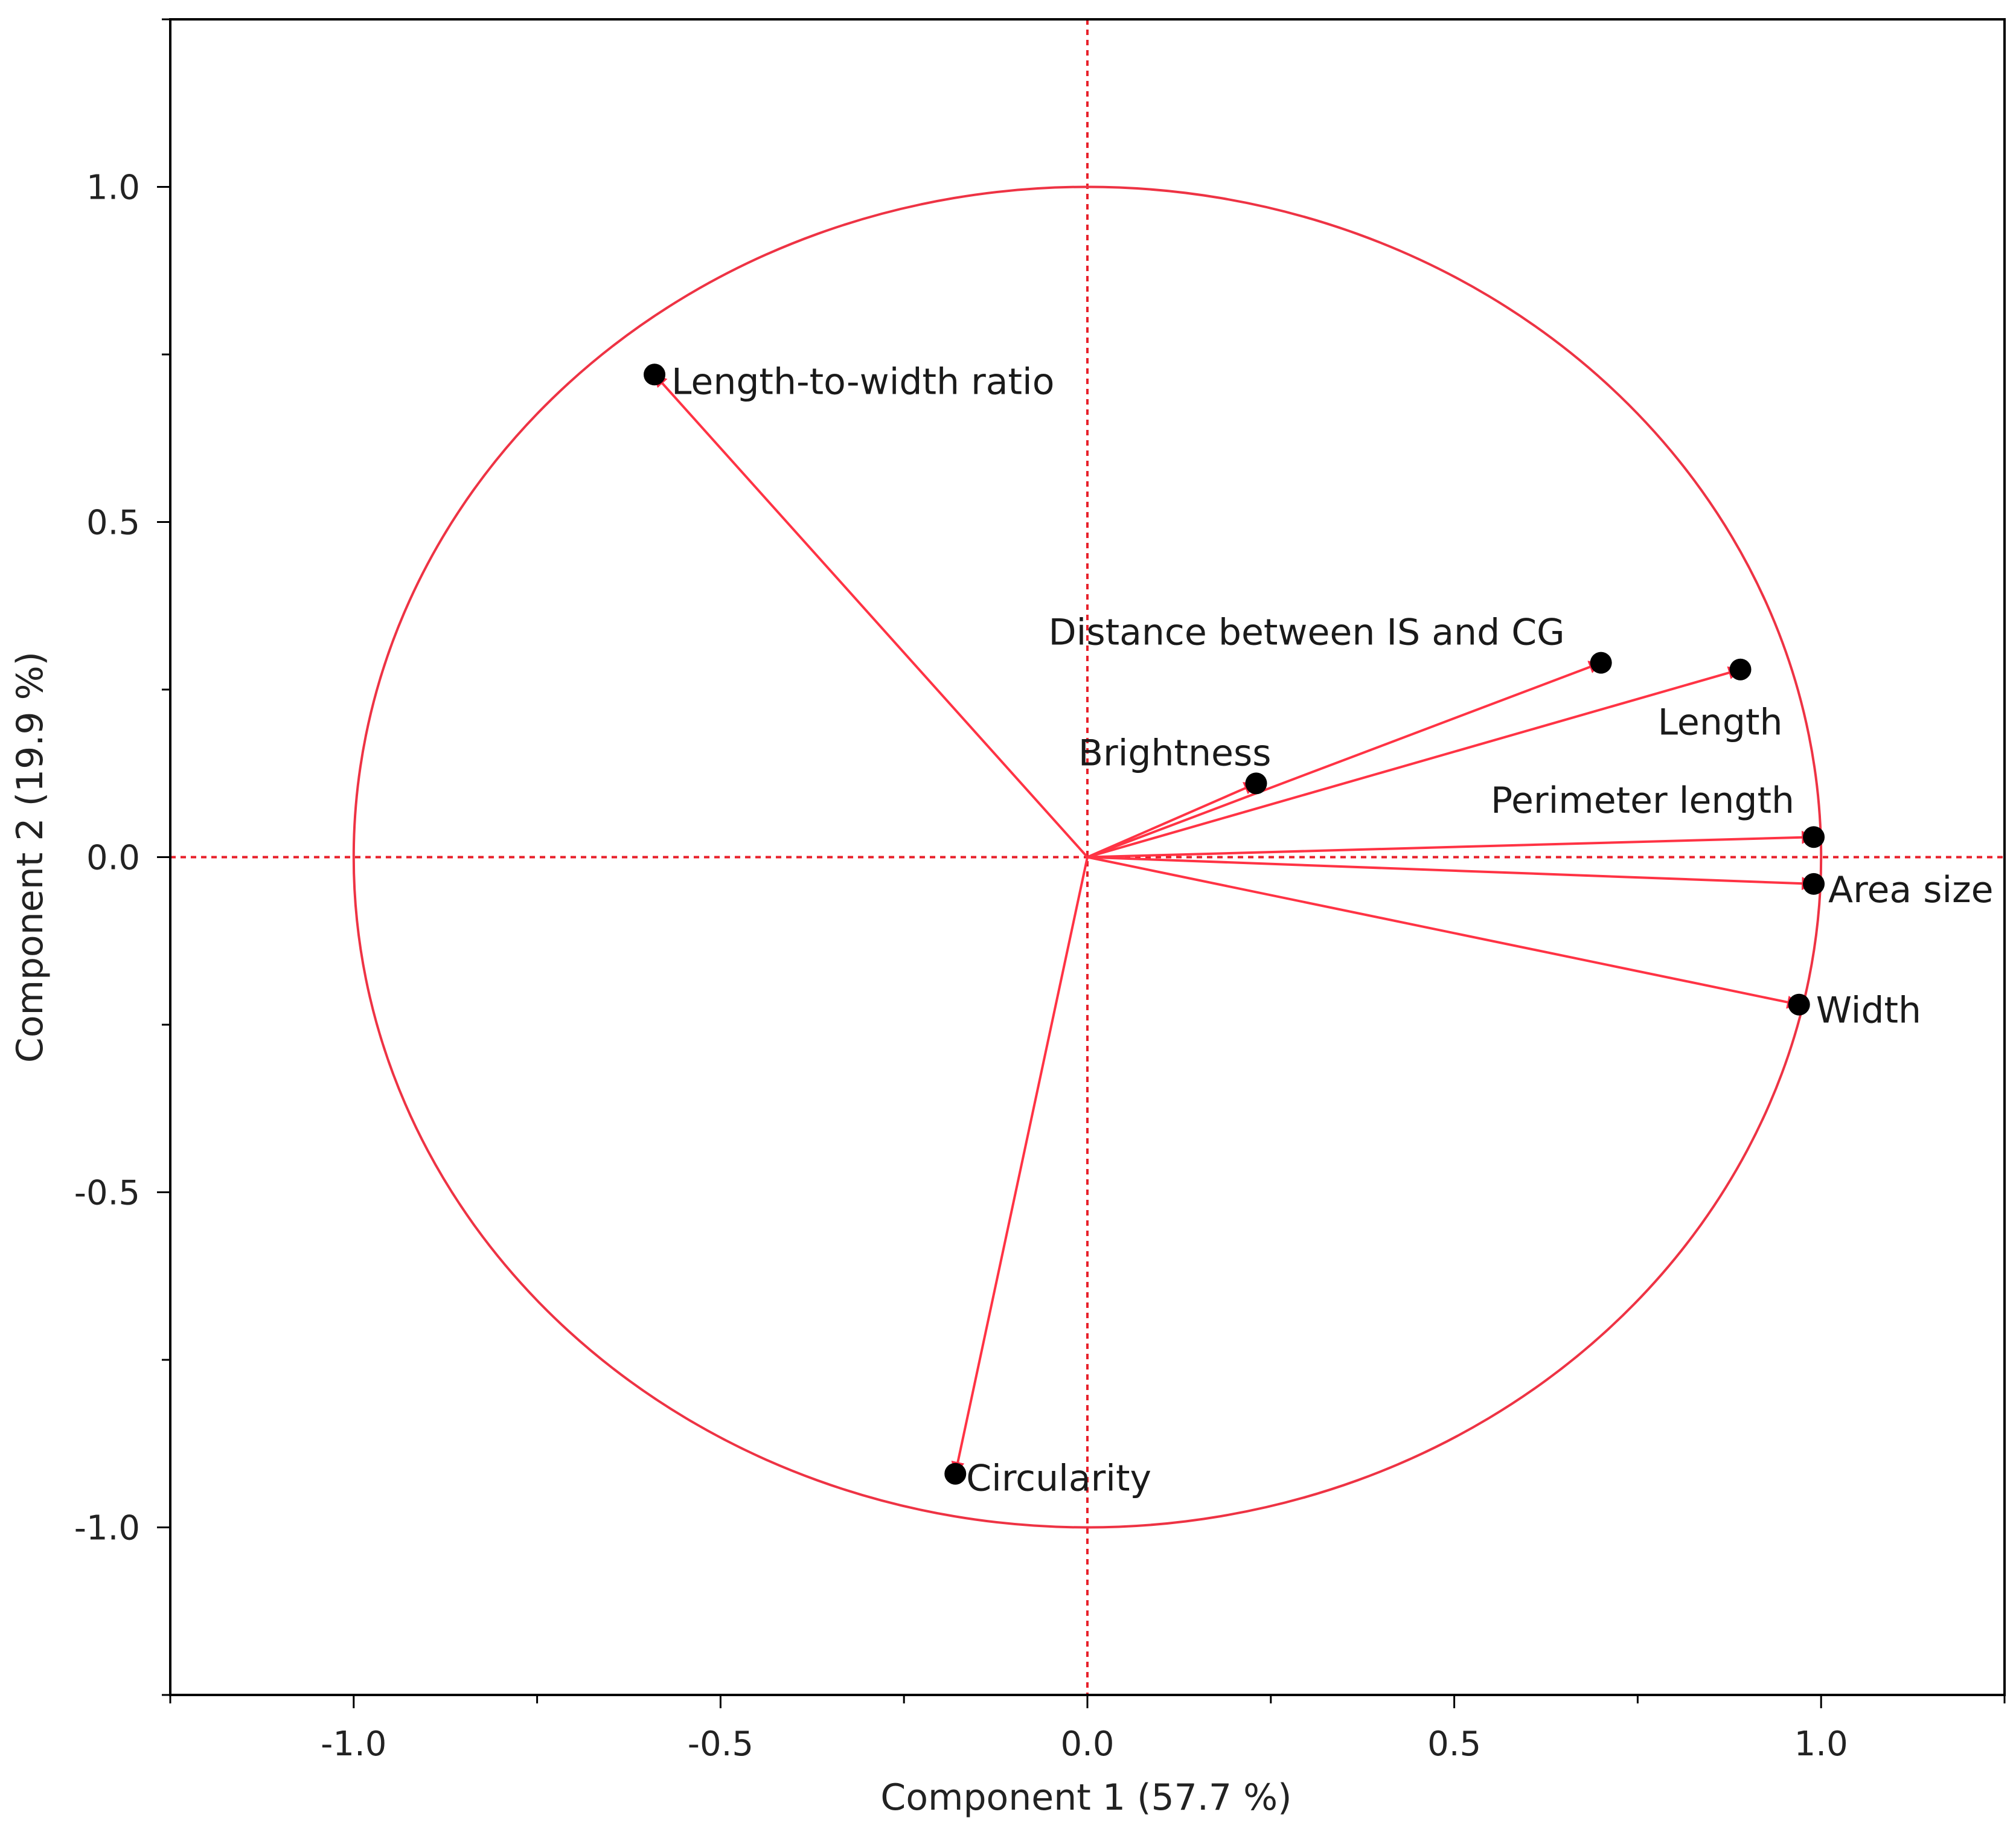 This screenshot has height=1829, width=2016. I want to click on x-tick-label: -0.5, so click(721, 1744).